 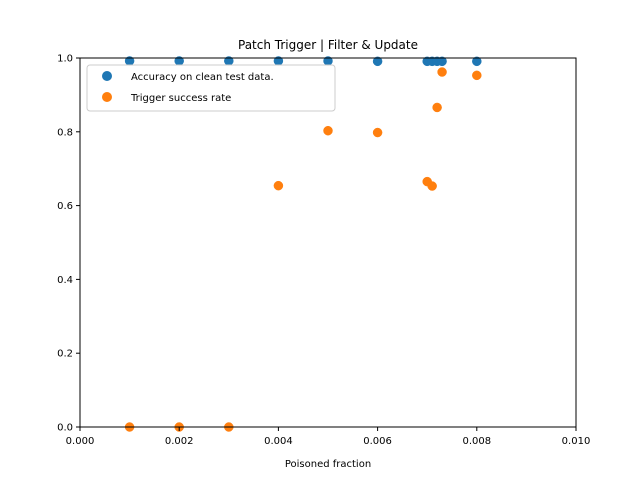 I want to click on y-tick-label: 0.6, so click(x=65, y=206).